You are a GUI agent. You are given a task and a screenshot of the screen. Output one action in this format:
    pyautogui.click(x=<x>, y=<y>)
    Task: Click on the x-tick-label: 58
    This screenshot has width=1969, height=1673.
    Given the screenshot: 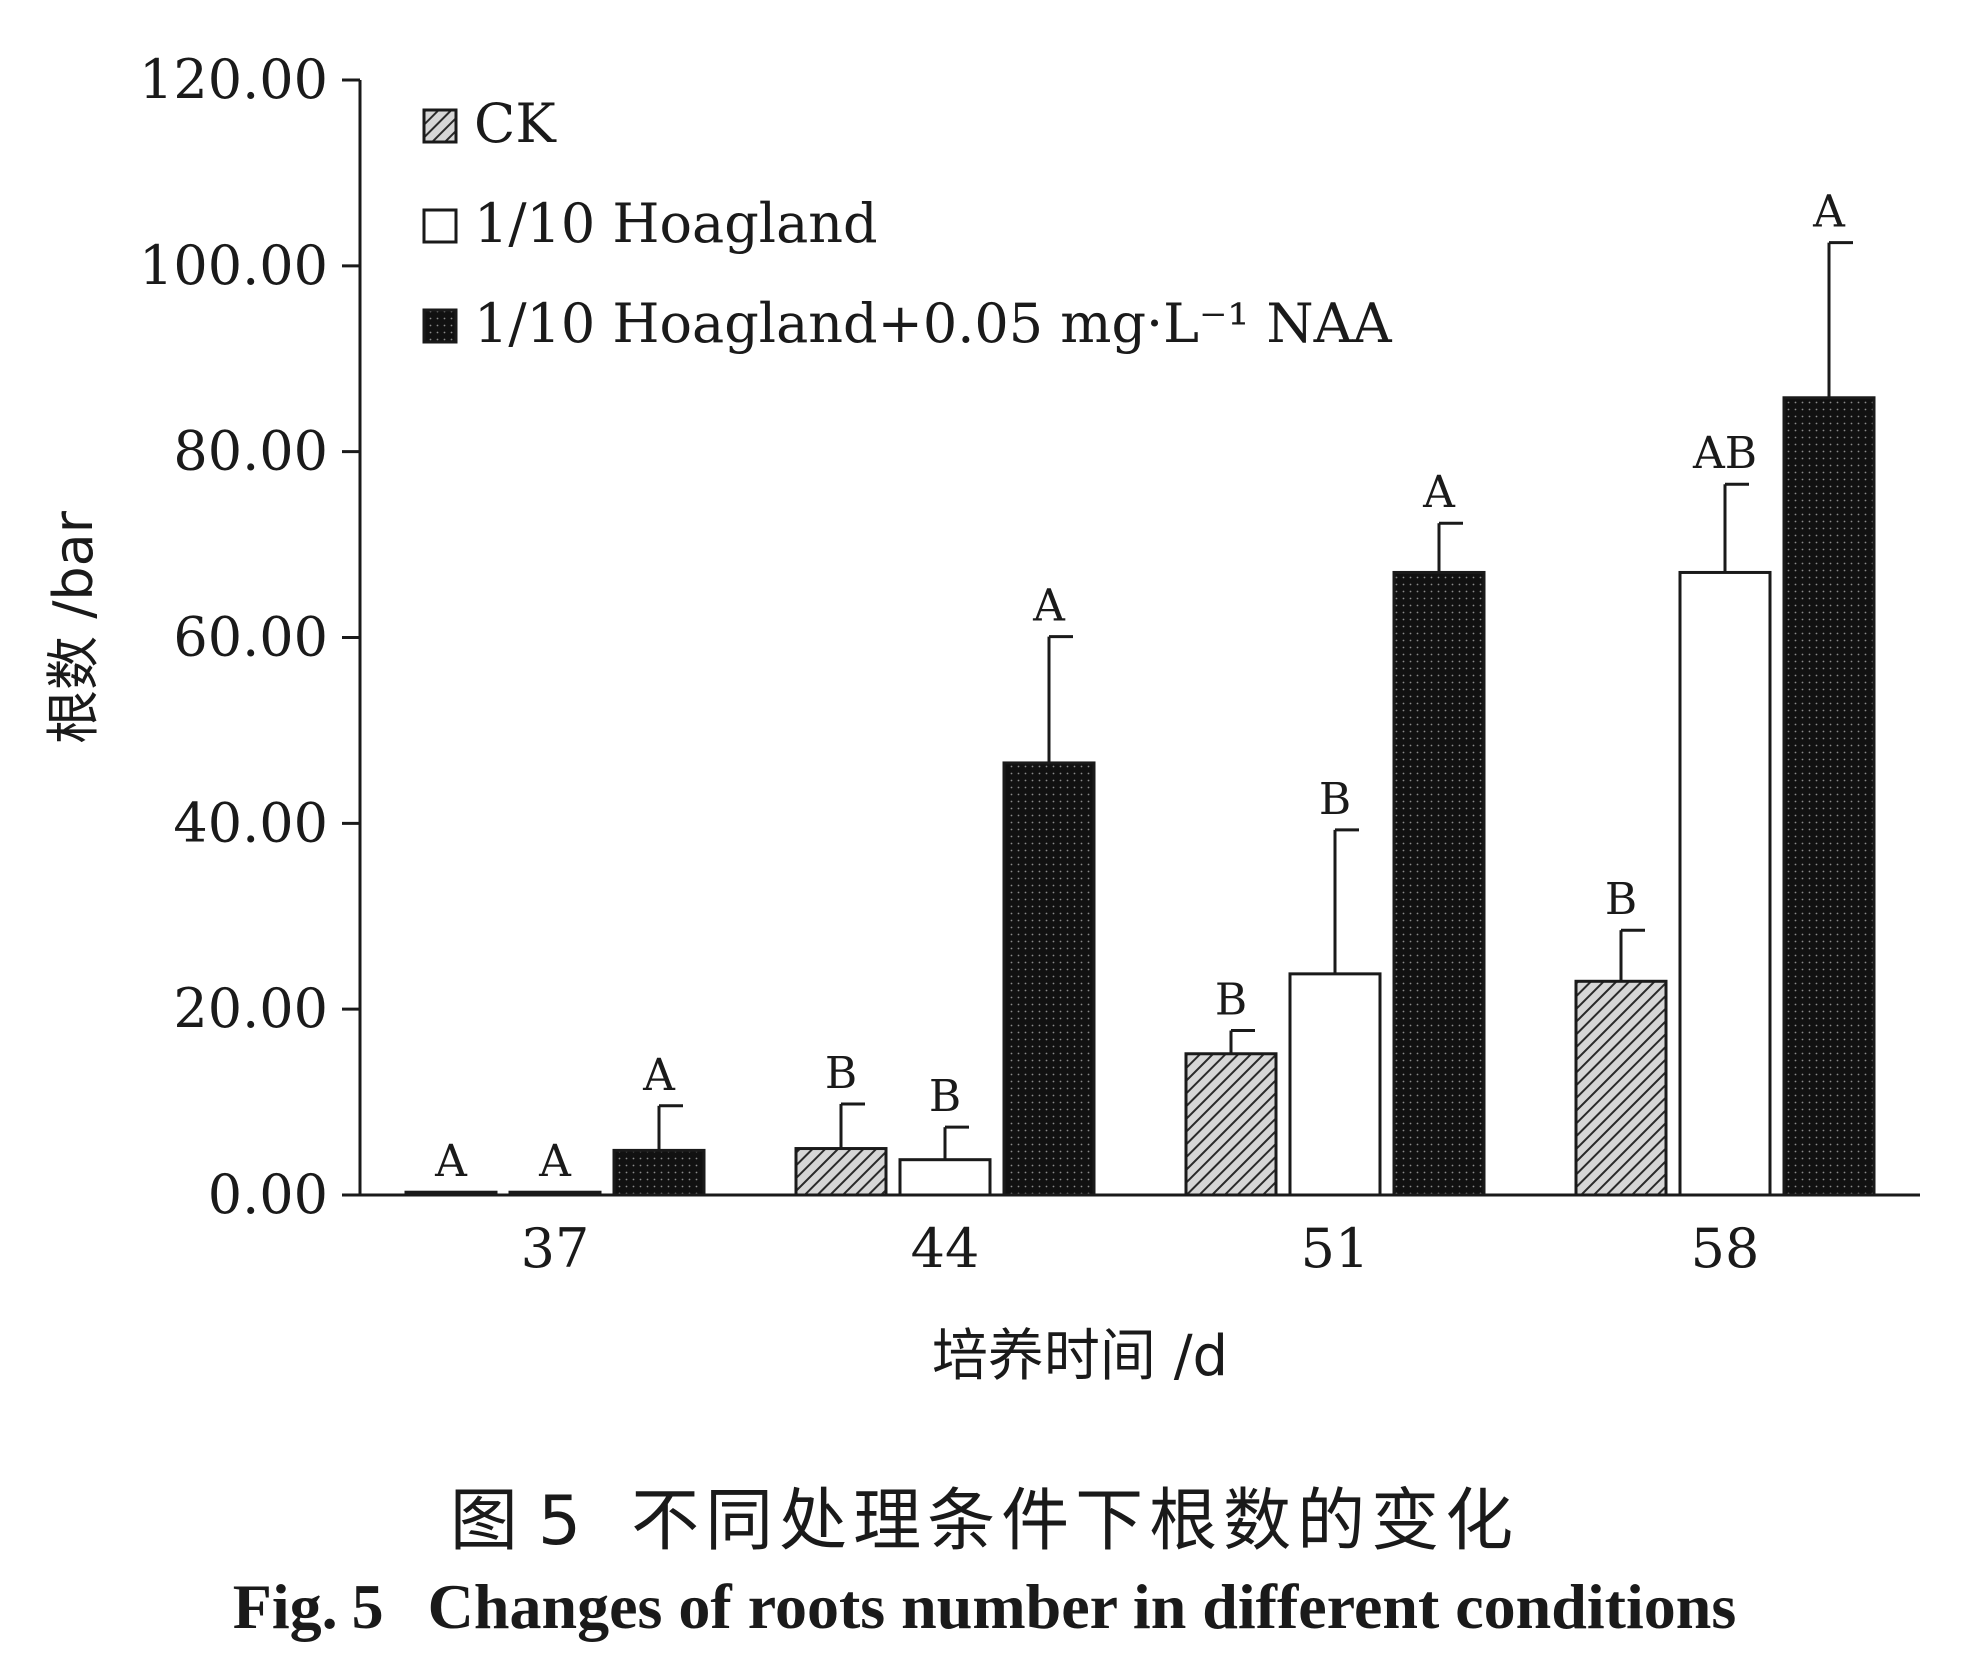 What is the action you would take?
    pyautogui.click(x=1725, y=1248)
    